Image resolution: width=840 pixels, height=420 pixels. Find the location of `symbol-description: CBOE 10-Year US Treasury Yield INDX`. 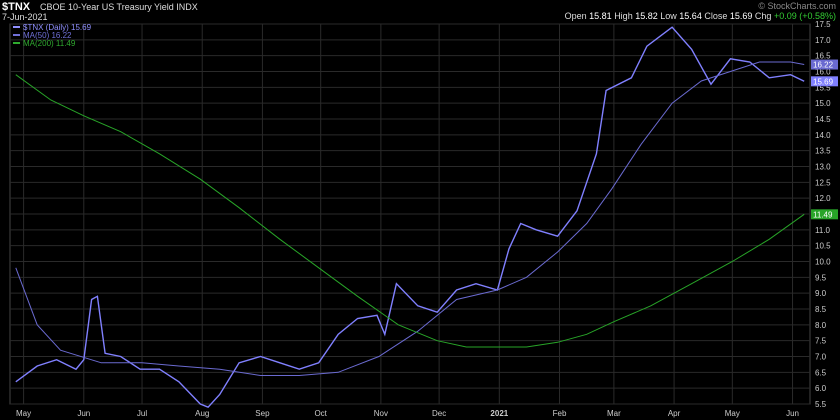

symbol-description: CBOE 10-Year US Treasury Yield INDX is located at coordinates (119, 7).